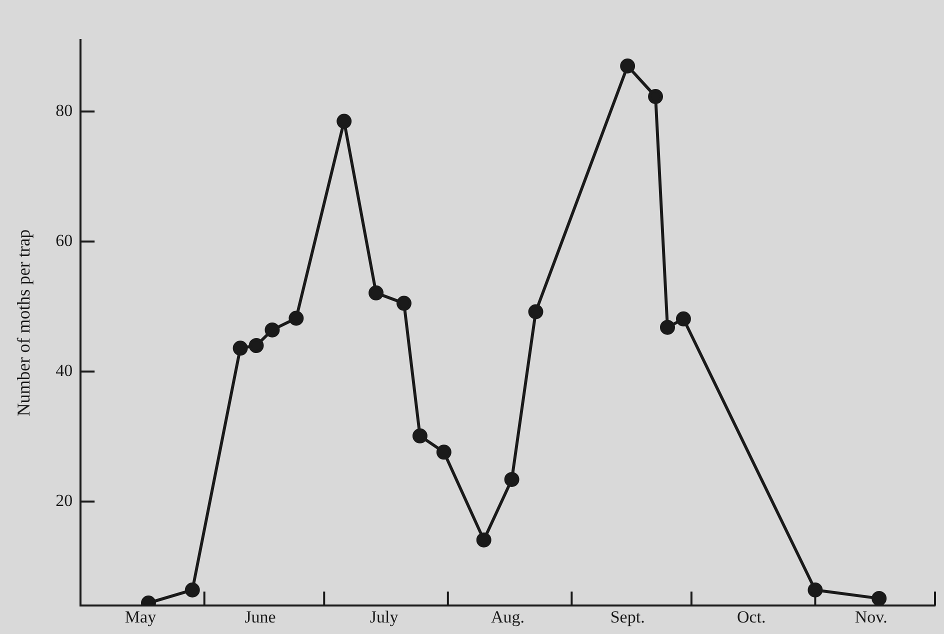  I want to click on y-tick-label: 20, so click(64, 500).